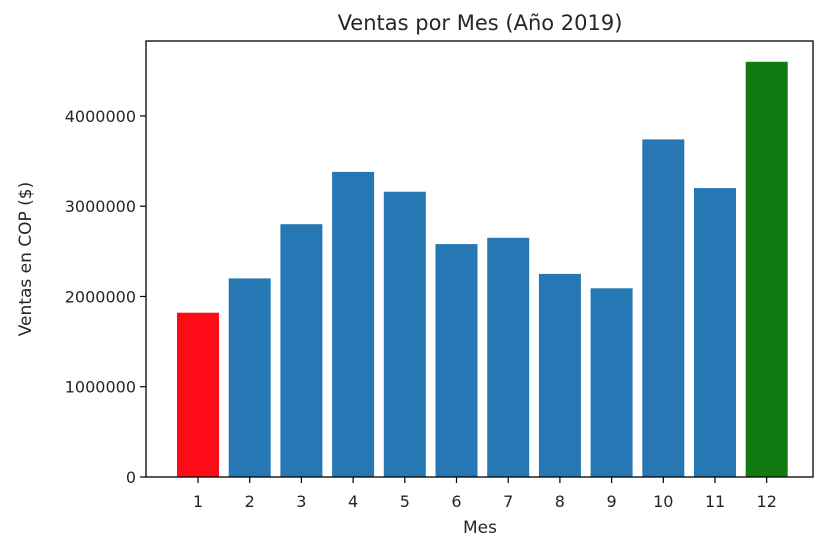 The width and height of the screenshot is (834, 546). I want to click on x-axis-ticks: 1 2 3 4 5 6 7 8 9 10 11 12, so click(485, 494).